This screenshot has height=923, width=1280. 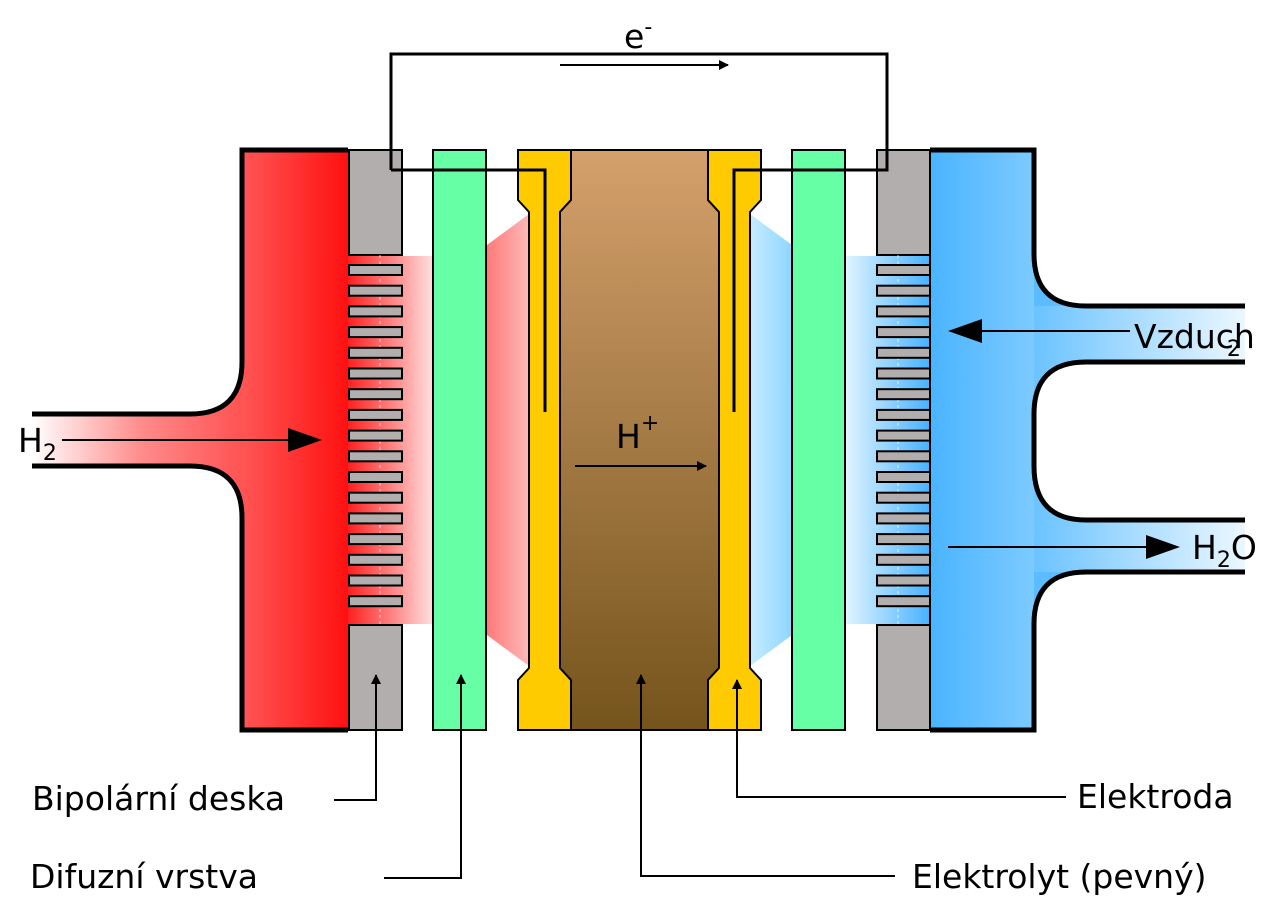 I want to click on hydrogen-diffusion-zone, so click(x=508, y=440).